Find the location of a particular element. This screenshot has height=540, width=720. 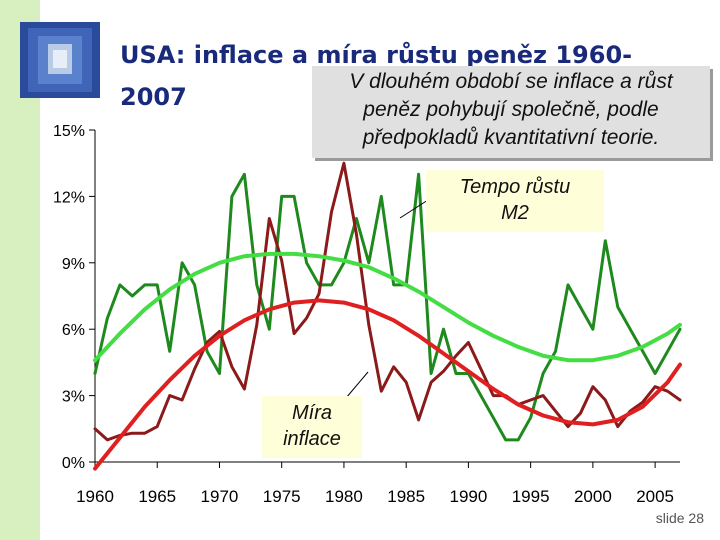

x-tick-label: 2005 is located at coordinates (655, 496).